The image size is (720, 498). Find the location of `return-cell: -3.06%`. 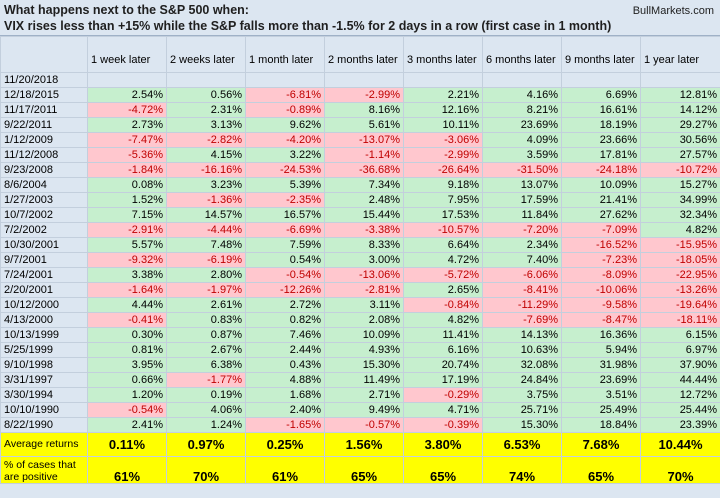

return-cell: -3.06% is located at coordinates (443, 140).